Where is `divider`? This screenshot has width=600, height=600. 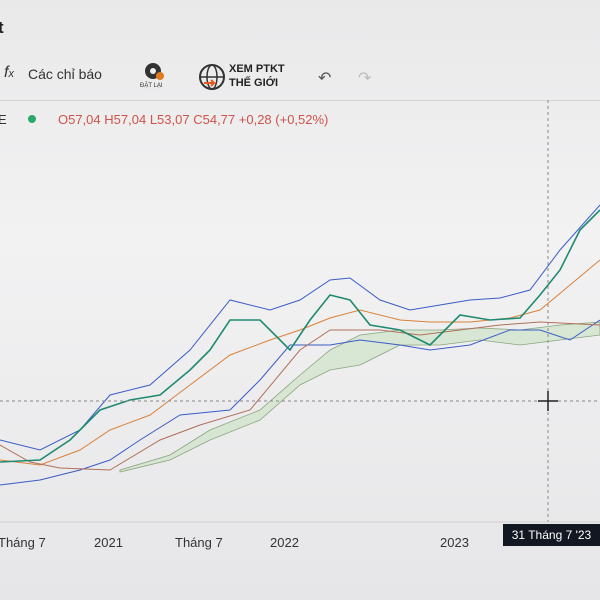
divider is located at coordinates (300, 100).